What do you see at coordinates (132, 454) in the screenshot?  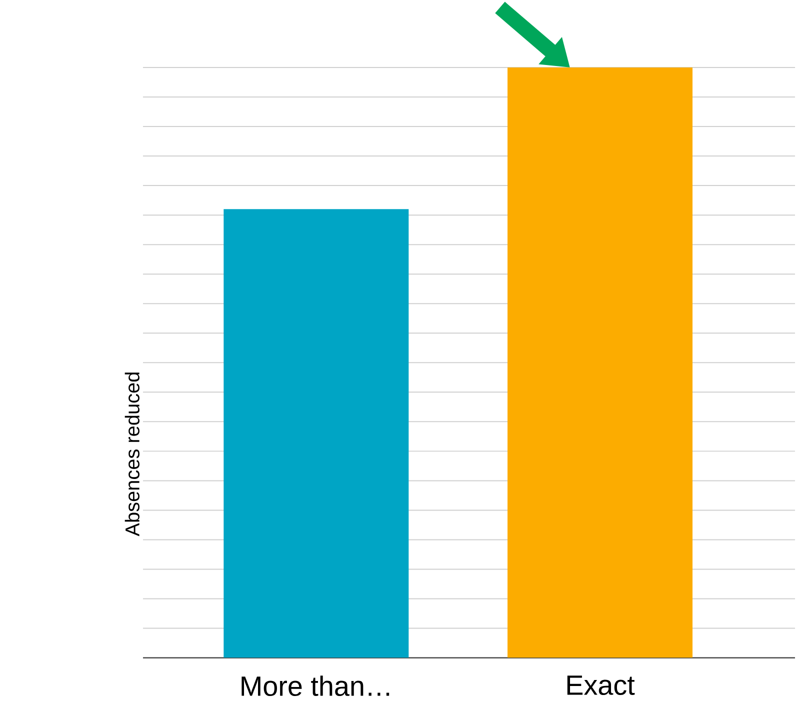 I see `y-axis-title: Absences reduced` at bounding box center [132, 454].